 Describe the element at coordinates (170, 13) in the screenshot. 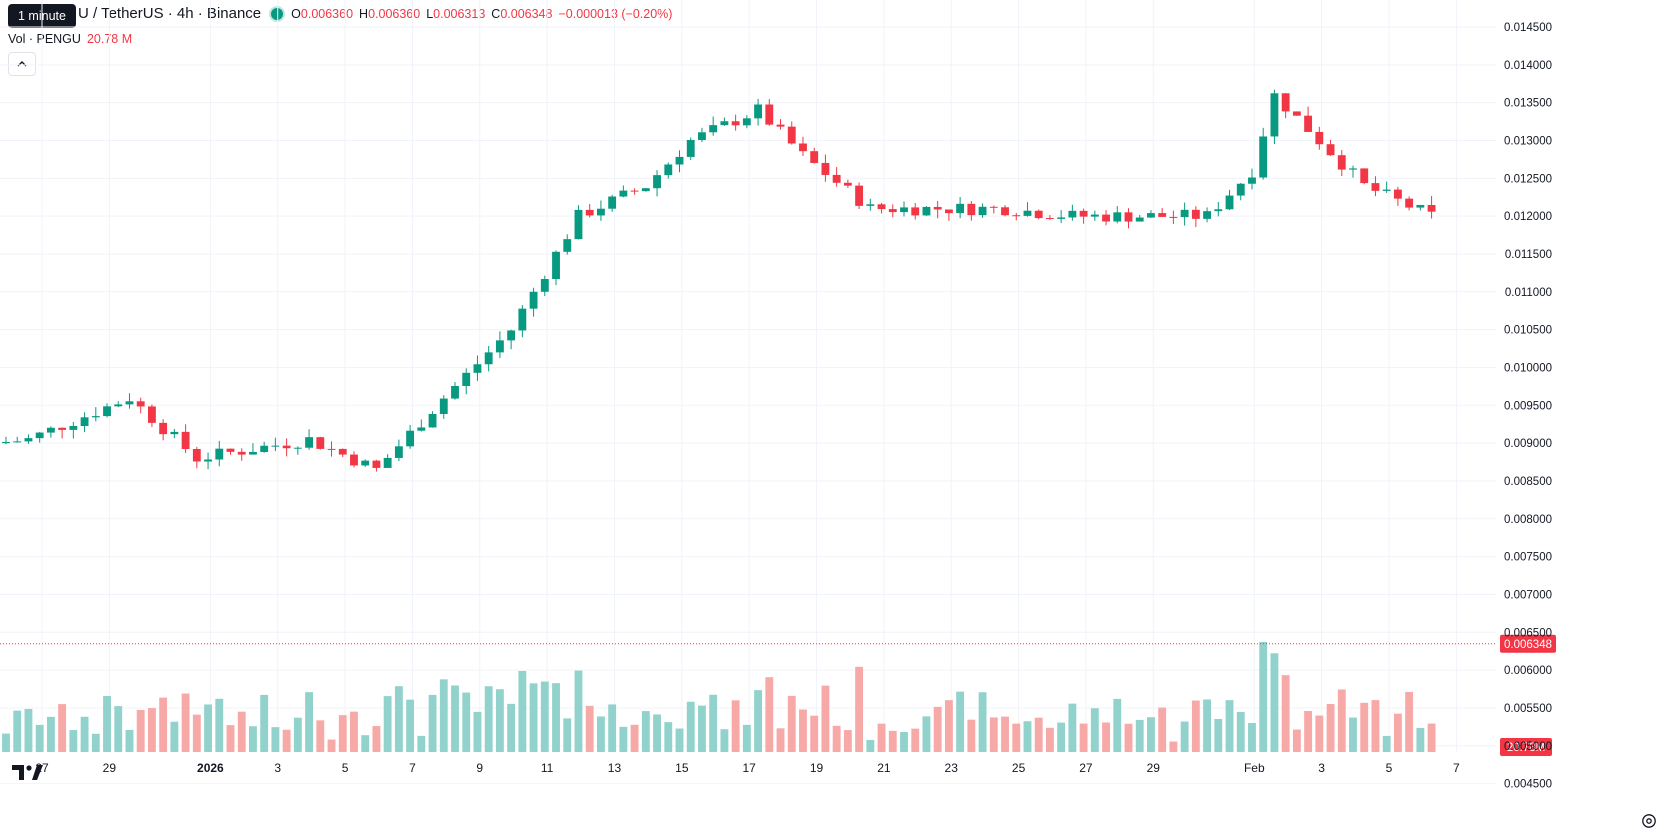

I see `symbol-title: U / TetherUS · 4h · Binance` at that location.